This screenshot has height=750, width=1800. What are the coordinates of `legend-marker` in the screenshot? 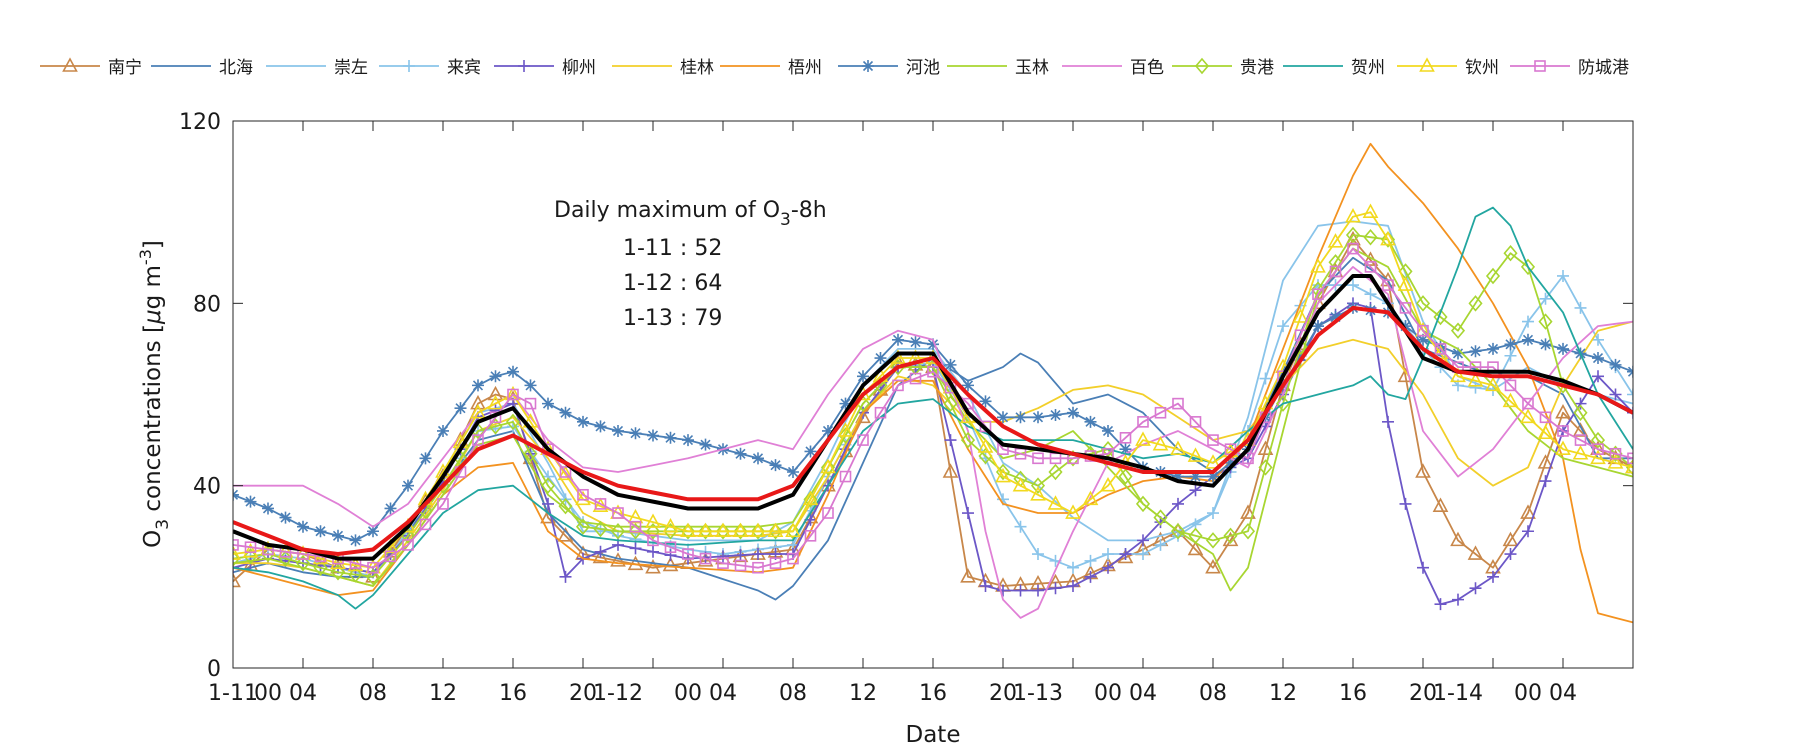 It's located at (409, 66).